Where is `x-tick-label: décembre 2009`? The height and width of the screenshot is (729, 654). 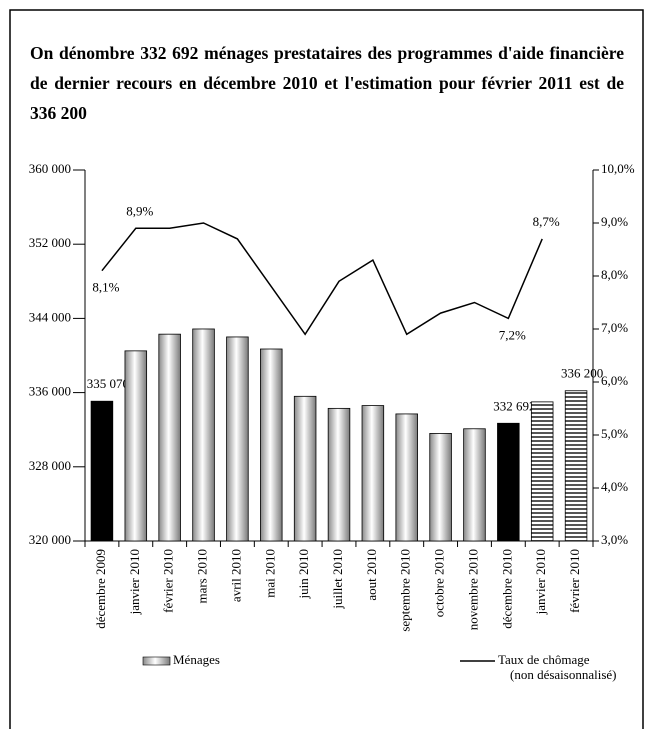
x-tick-label: décembre 2009 is located at coordinates (100, 589).